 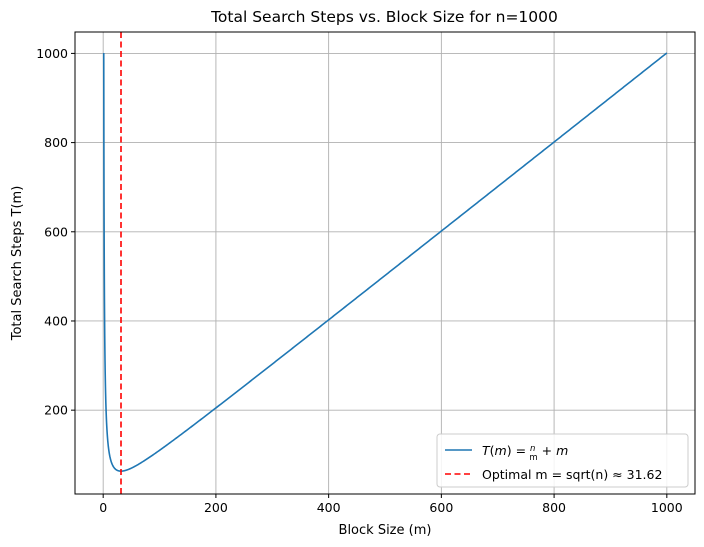 I want to click on y-tick-label: 400, so click(x=56, y=320).